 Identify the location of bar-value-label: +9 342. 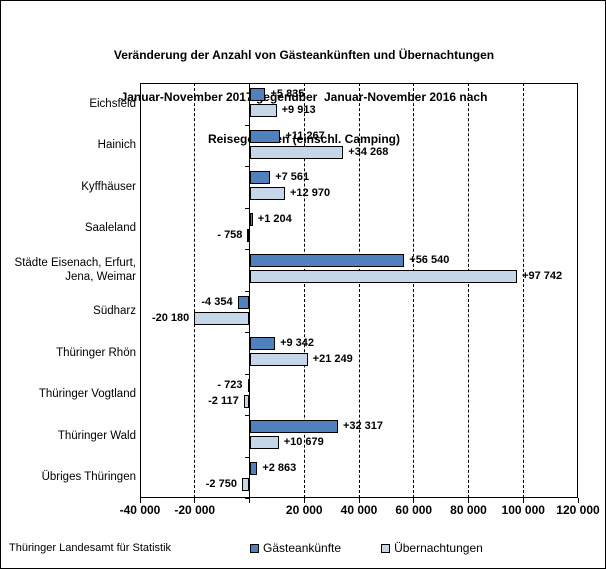
(297, 343).